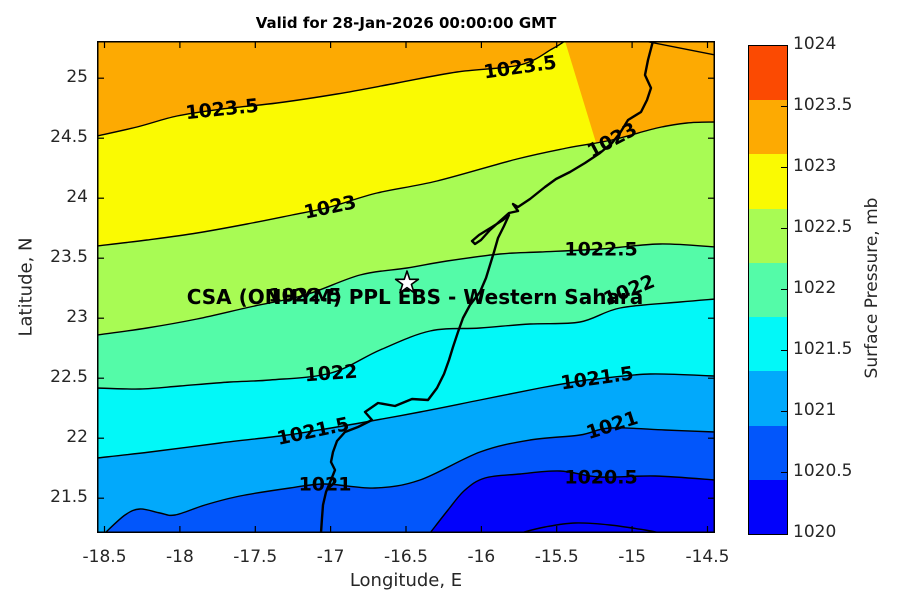 The width and height of the screenshot is (900, 600). What do you see at coordinates (815, 166) in the screenshot?
I see `colorbar-tick-label: 1023` at bounding box center [815, 166].